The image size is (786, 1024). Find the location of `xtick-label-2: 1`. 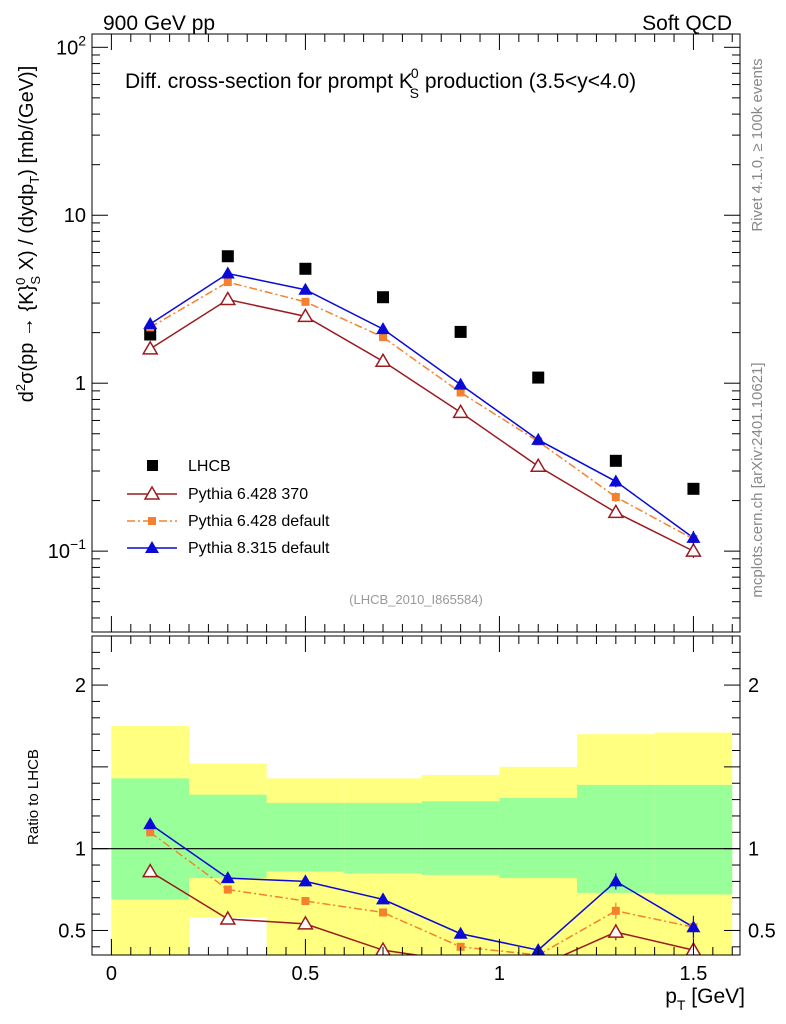

xtick-label-2: 1 is located at coordinates (499, 974).